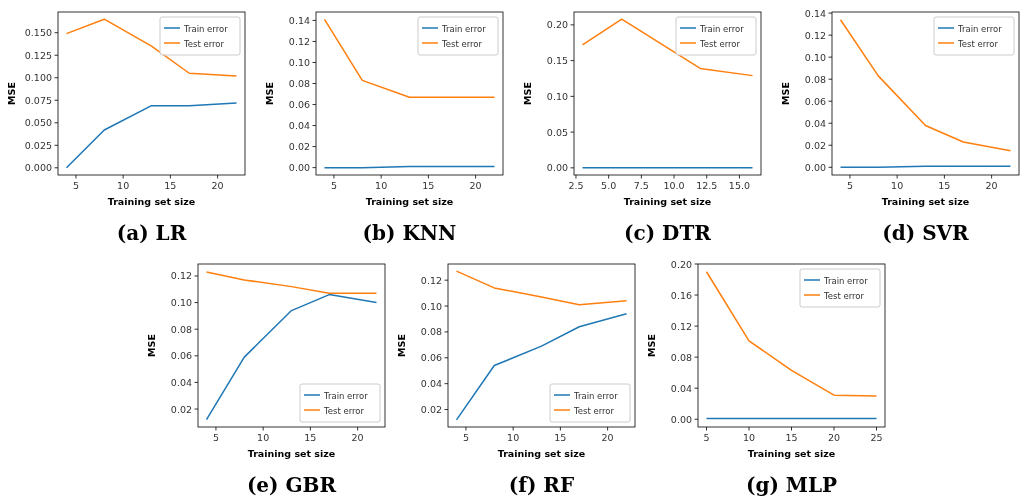 Image resolution: width=1033 pixels, height=502 pixels. I want to click on text: (f) RF, so click(541, 485).